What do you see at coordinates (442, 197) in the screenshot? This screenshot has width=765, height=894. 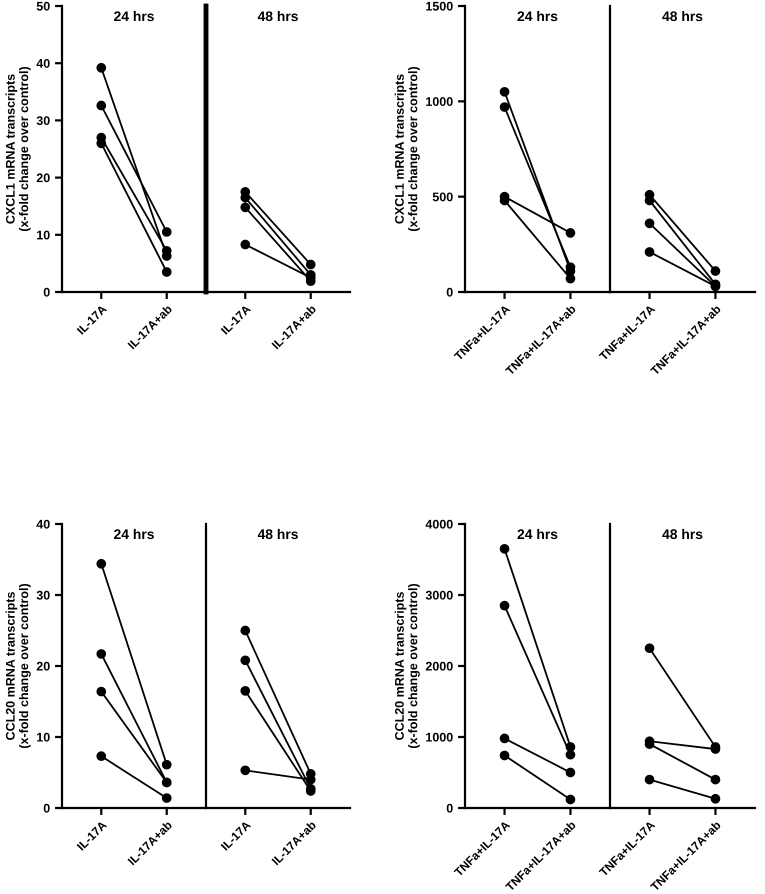 I see `y-tick-label: 500` at bounding box center [442, 197].